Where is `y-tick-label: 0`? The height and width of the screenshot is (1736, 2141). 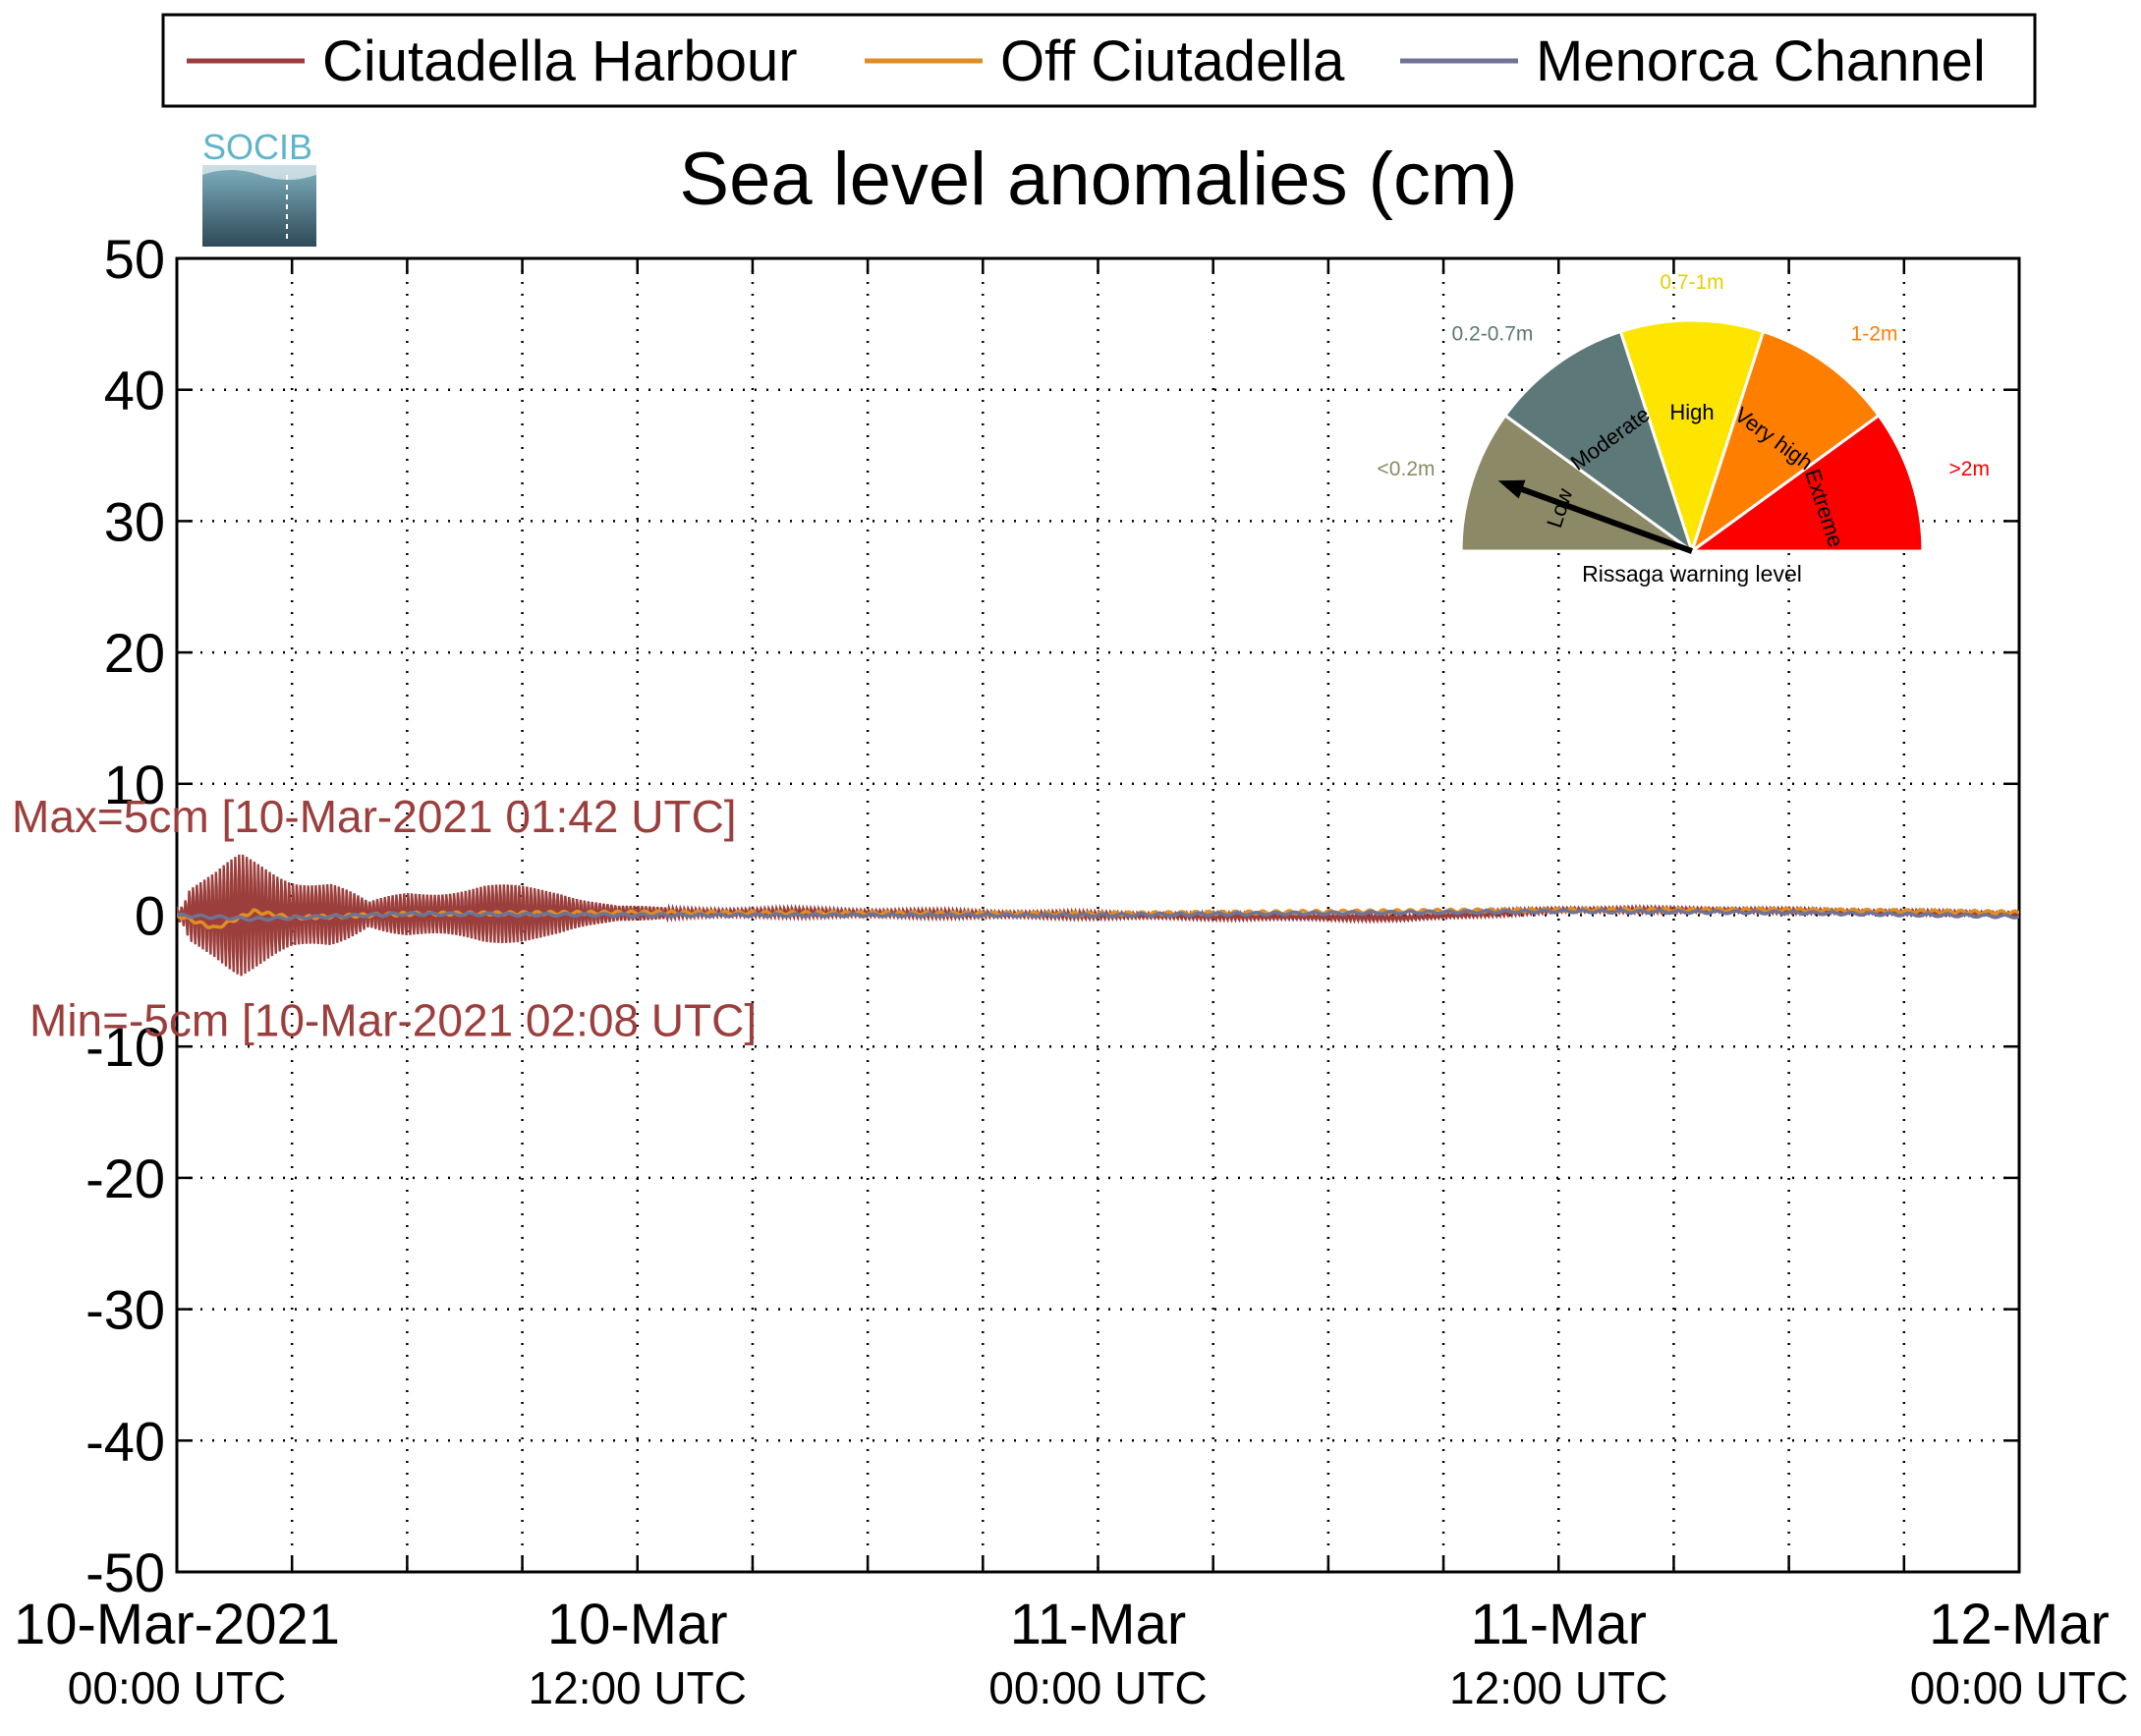 y-tick-label: 0 is located at coordinates (150, 916).